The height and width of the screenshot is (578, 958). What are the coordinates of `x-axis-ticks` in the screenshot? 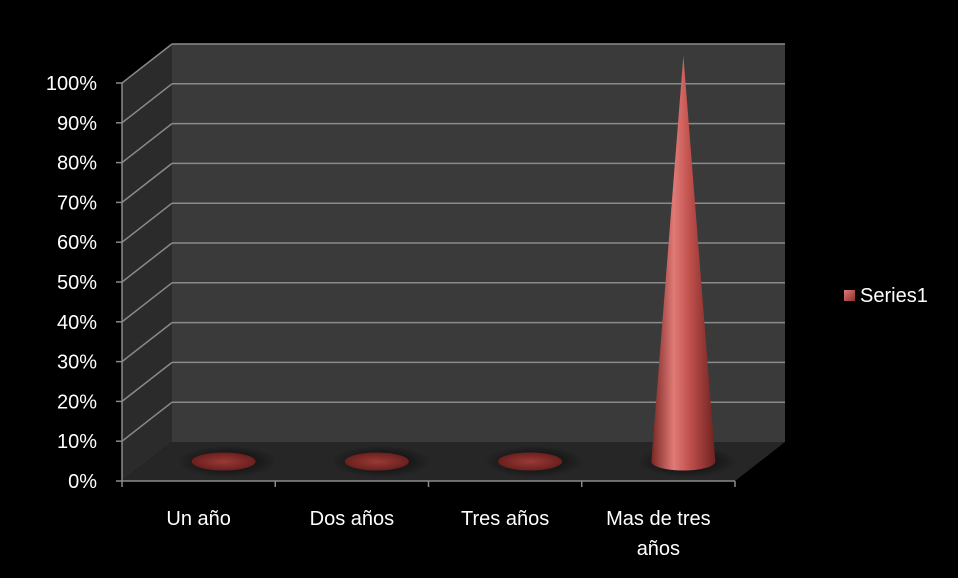 It's located at (428, 484).